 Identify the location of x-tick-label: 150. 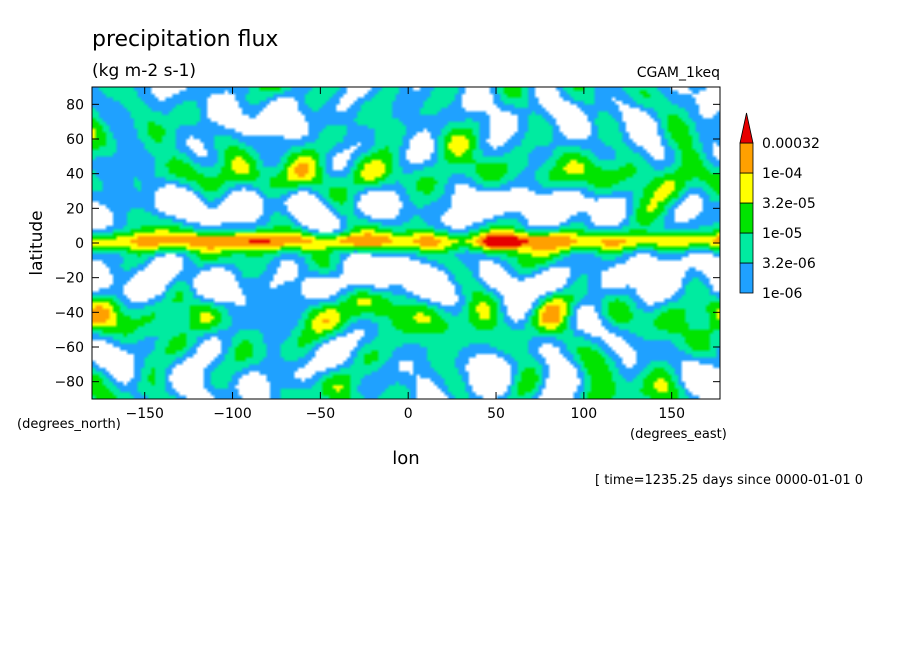
(671, 414).